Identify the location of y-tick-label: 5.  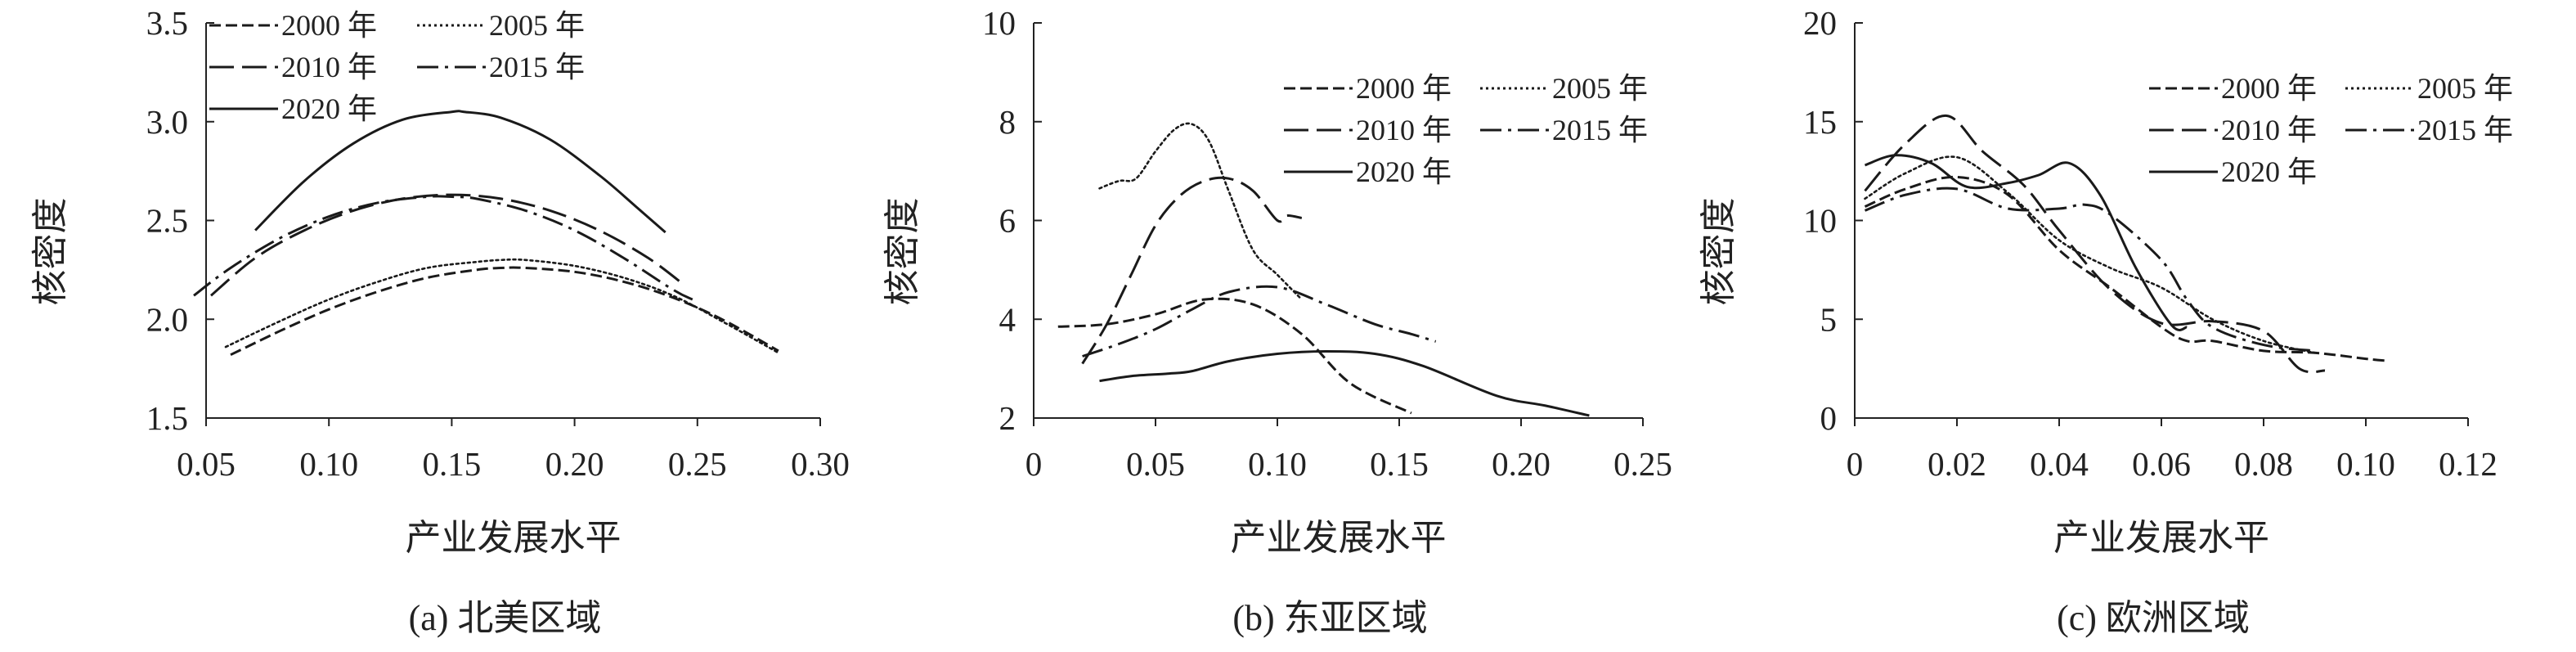
(1829, 319).